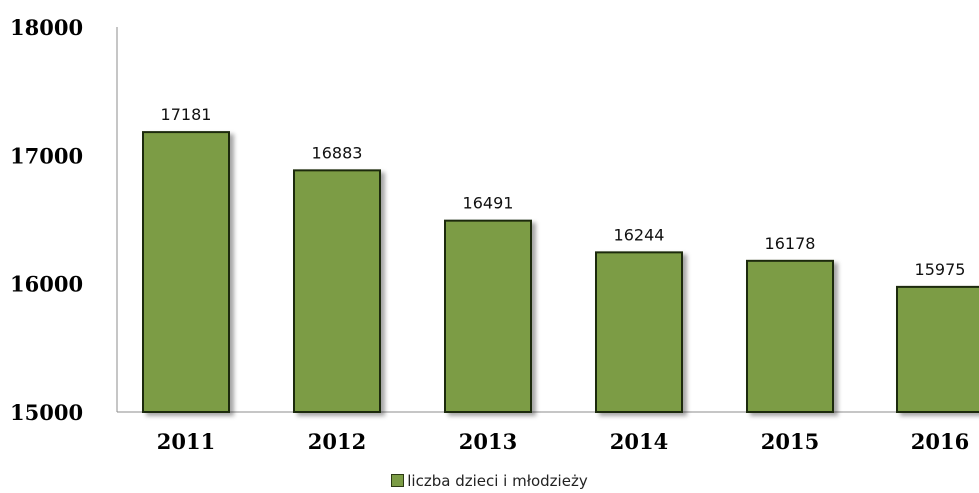 Image resolution: width=979 pixels, height=493 pixels. I want to click on data-label: 16244, so click(639, 234).